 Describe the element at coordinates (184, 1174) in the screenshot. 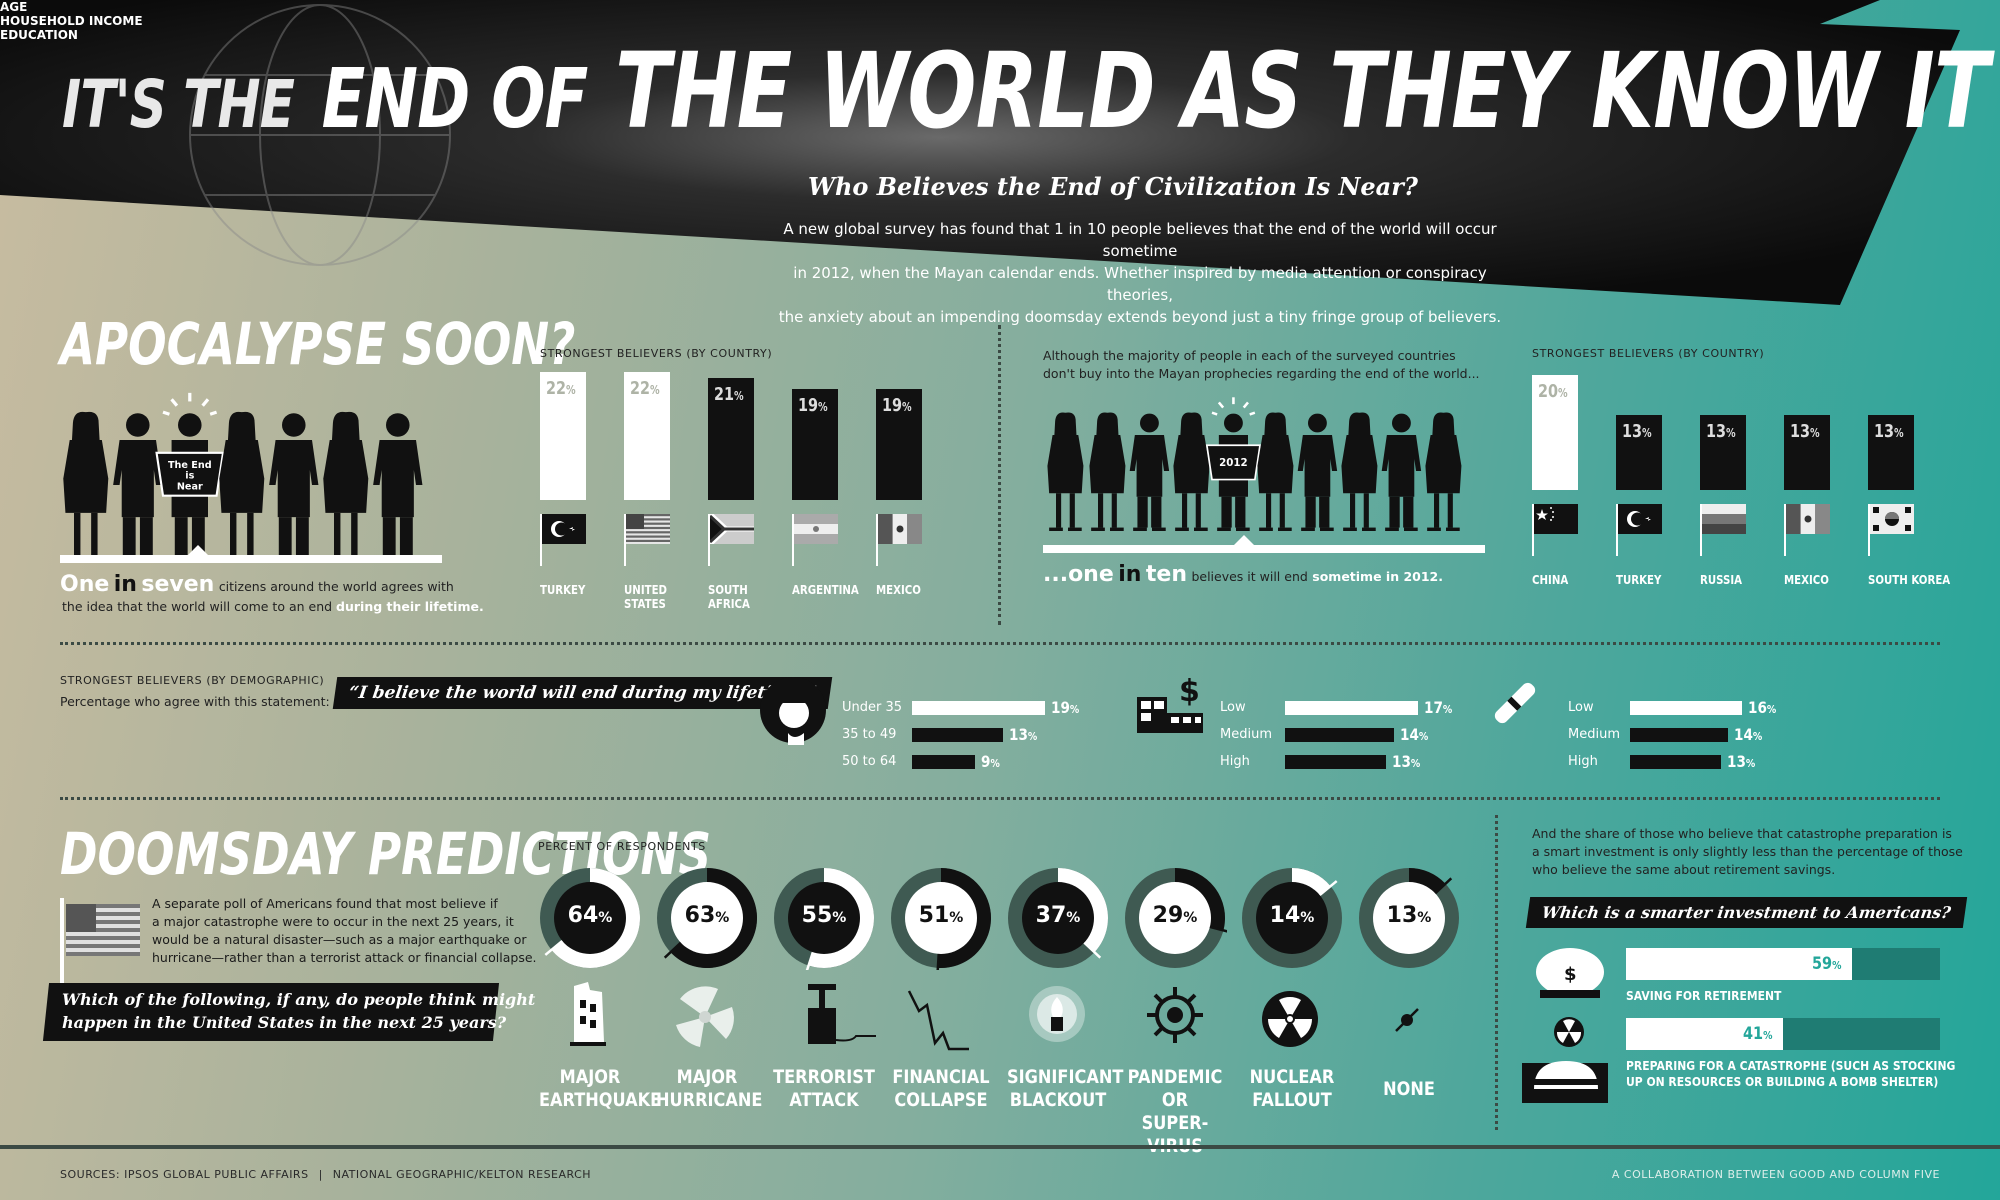

I see `source-1: SOURCES: IPSOS GLOBAL PUBLIC AFFAIRS` at that location.